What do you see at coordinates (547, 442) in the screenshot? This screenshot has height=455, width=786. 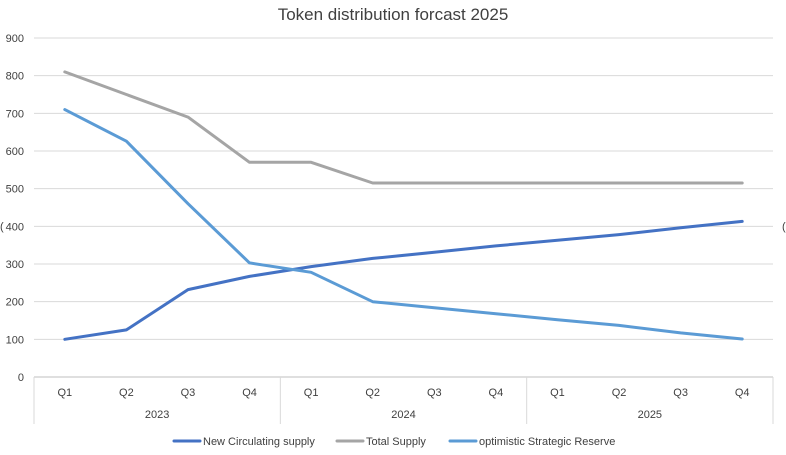 I see `legend-label-2: optimistic Strategic Reserve` at bounding box center [547, 442].